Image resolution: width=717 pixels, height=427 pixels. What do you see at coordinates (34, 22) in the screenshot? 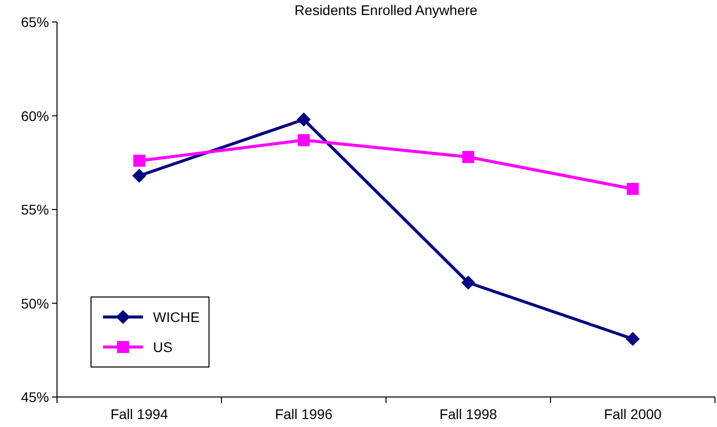
I see `y-tick-label: 65%` at bounding box center [34, 22].